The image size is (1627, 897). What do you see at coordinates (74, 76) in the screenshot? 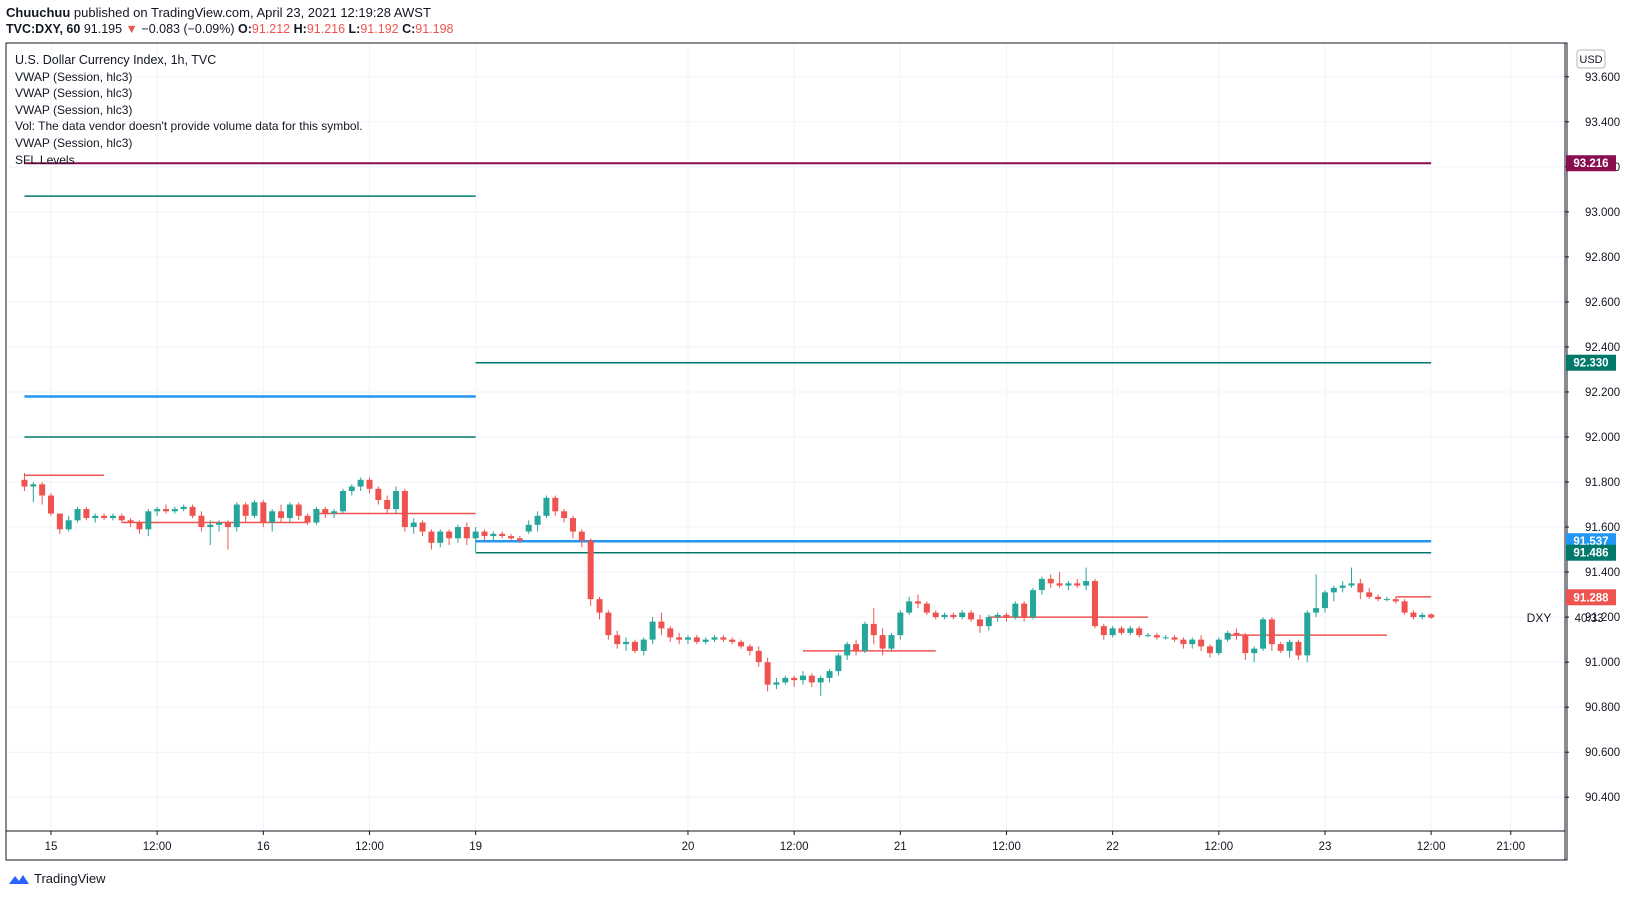
I see `legend-vwap-1: VWAP (Session, hlc3)` at bounding box center [74, 76].